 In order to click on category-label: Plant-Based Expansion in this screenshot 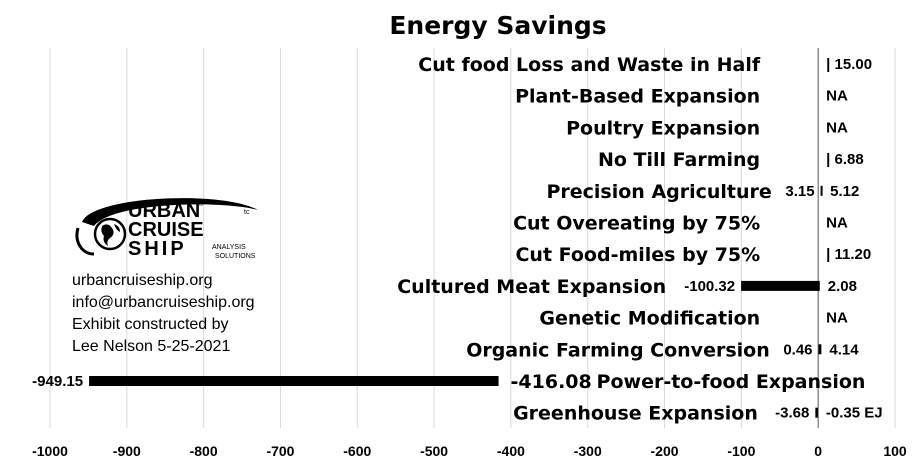, I will do `click(637, 97)`.